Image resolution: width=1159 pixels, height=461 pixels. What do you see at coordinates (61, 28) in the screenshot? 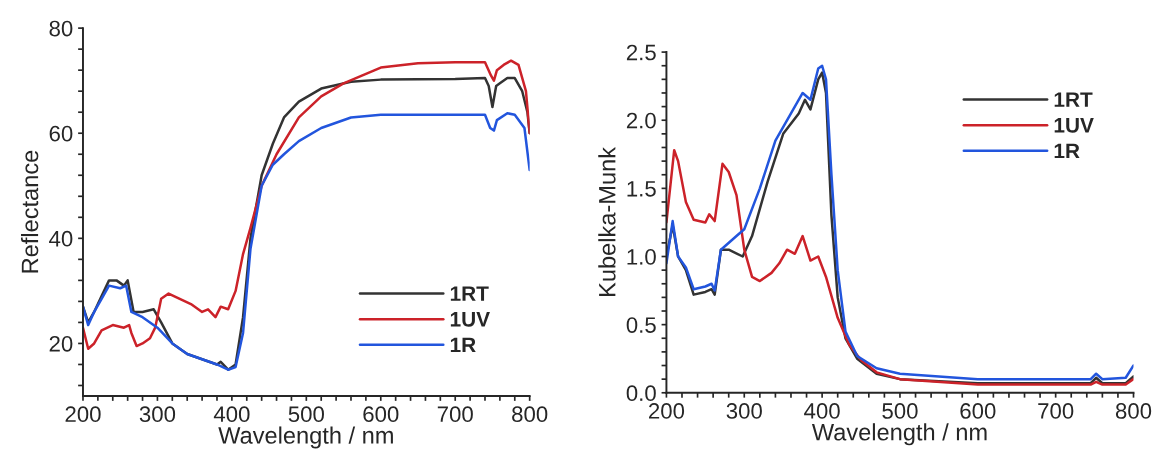
I see `y-tick-label: 80` at bounding box center [61, 28].